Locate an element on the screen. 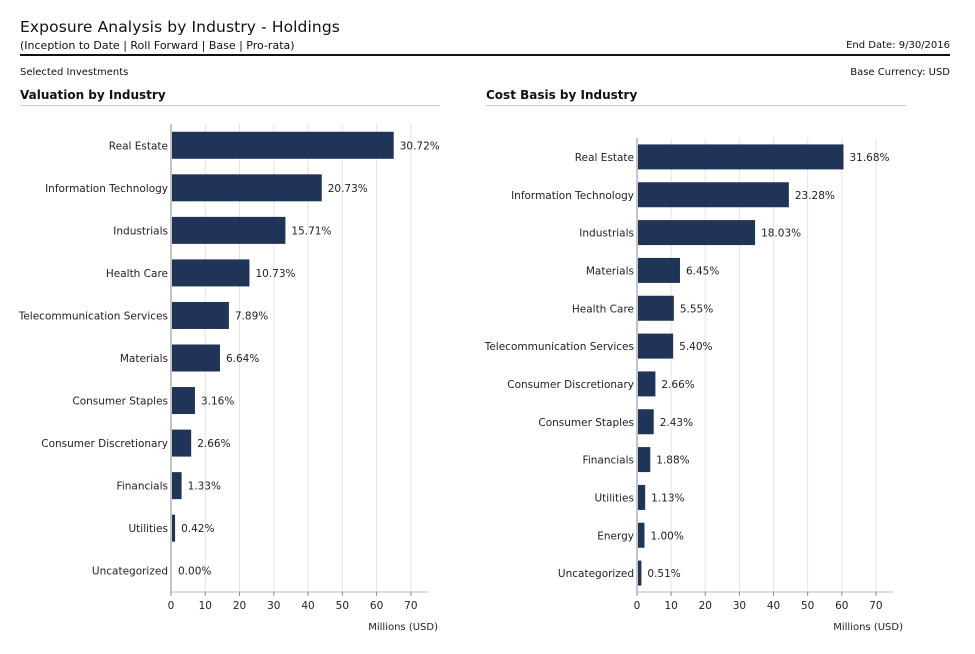  valuation-data-label: 15.71% is located at coordinates (311, 231).